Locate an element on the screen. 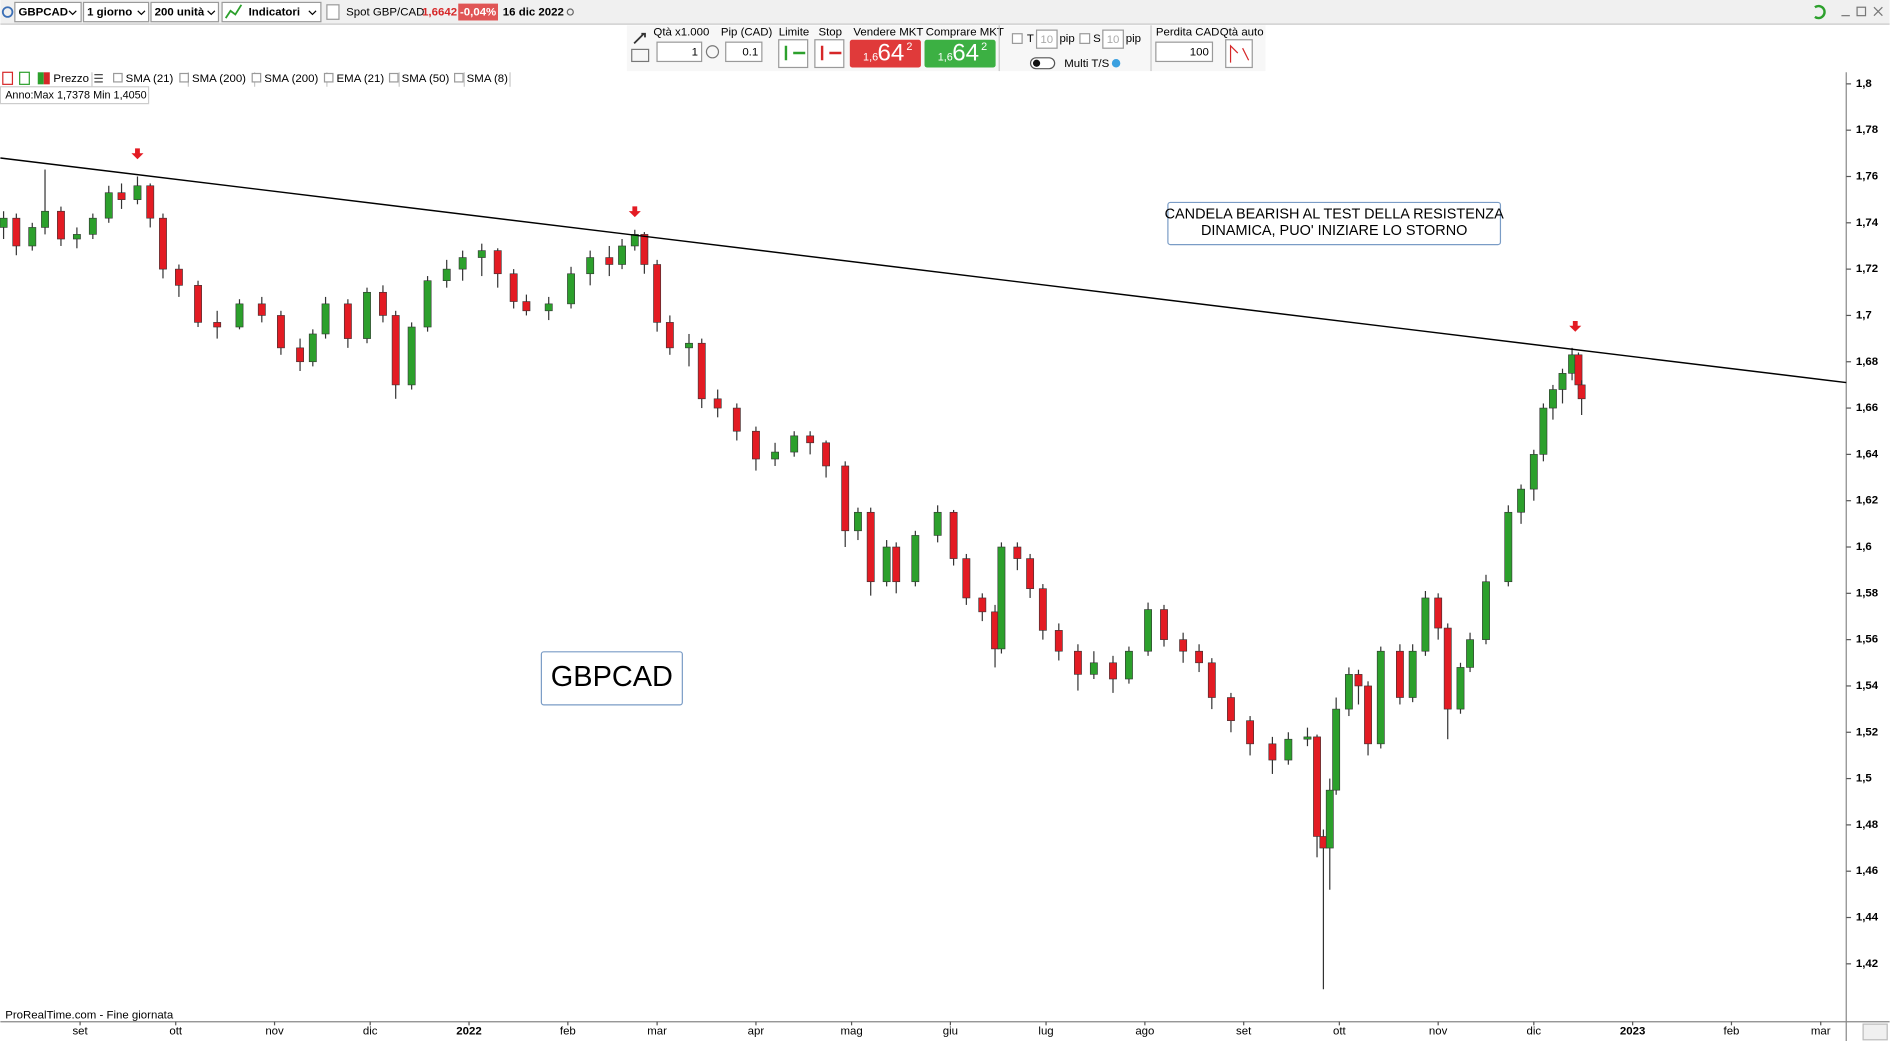 Image resolution: width=1890 pixels, height=1041 pixels. units-dropdown is located at coordinates (185, 12).